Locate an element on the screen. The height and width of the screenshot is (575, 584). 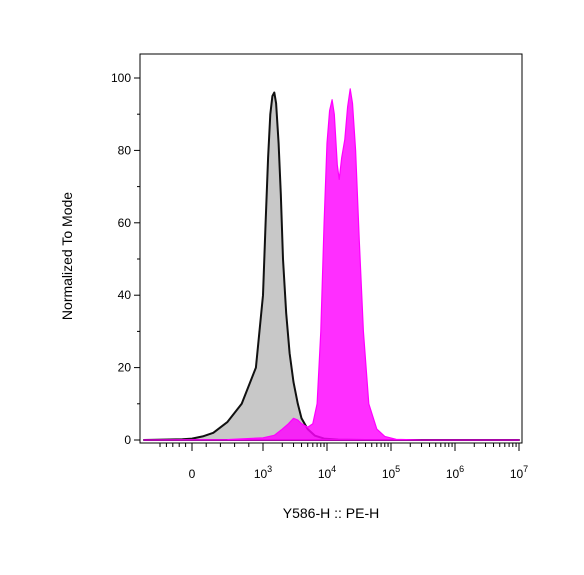
y-tick-label: 40 is located at coordinates (125, 295).